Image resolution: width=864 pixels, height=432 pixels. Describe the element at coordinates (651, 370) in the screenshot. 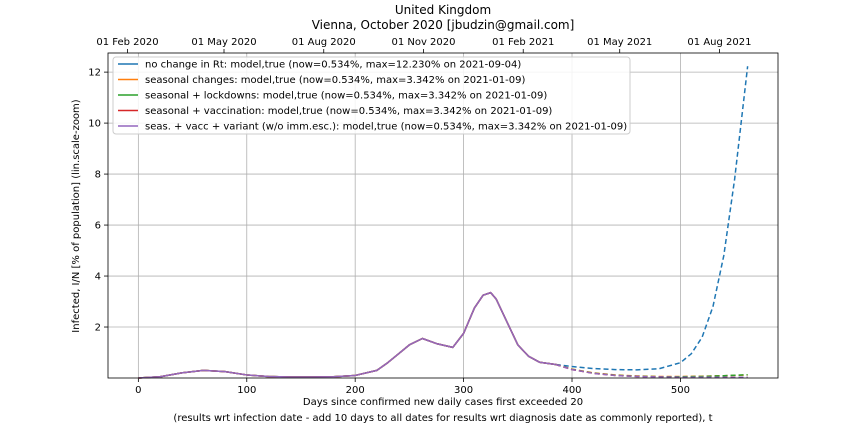

I see `series-forecast-line` at that location.